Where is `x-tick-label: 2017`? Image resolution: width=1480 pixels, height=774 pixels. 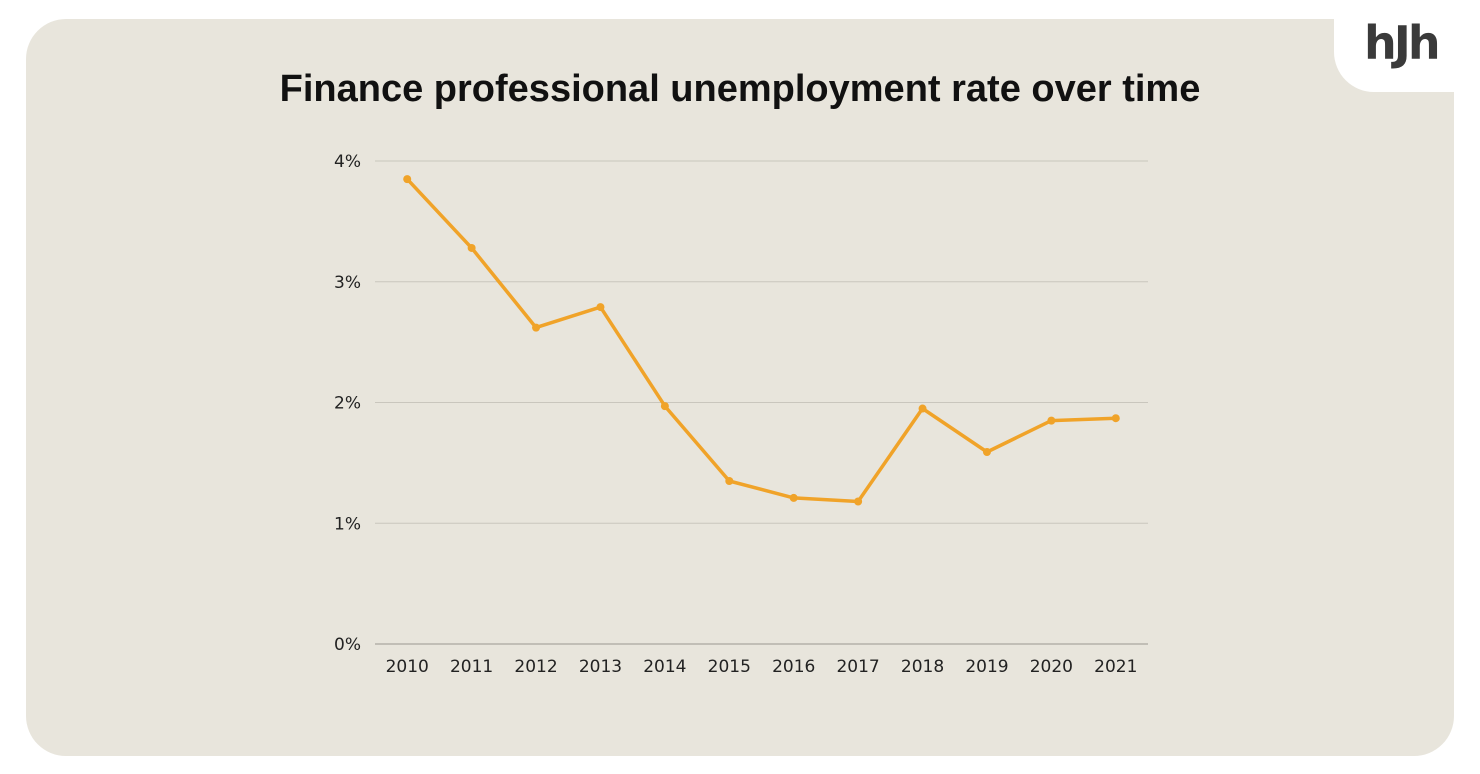 x-tick-label: 2017 is located at coordinates (857, 667).